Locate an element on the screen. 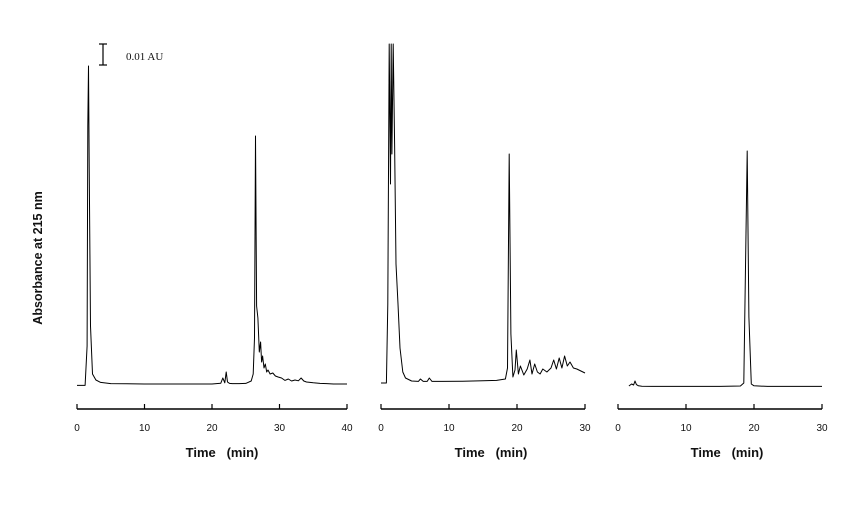 The image size is (860, 528). scale-bar is located at coordinates (103, 54).